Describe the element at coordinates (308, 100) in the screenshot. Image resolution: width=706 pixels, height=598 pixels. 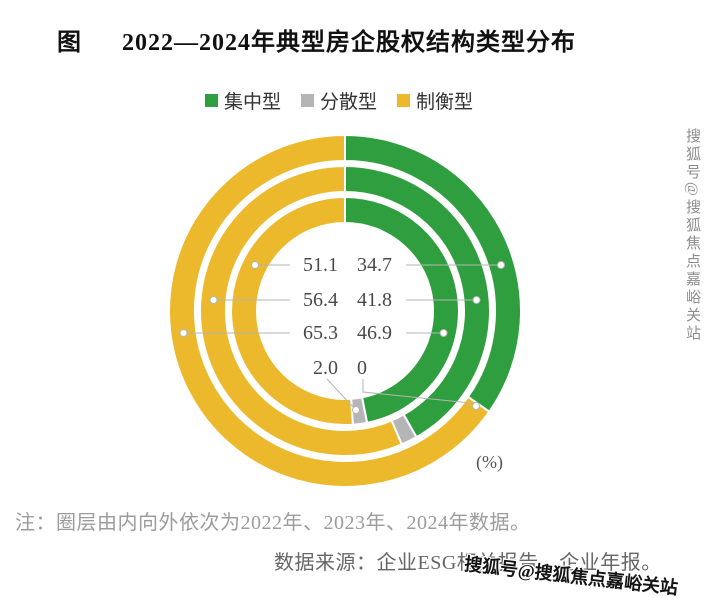
I see `legend-swatch-dispersed` at that location.